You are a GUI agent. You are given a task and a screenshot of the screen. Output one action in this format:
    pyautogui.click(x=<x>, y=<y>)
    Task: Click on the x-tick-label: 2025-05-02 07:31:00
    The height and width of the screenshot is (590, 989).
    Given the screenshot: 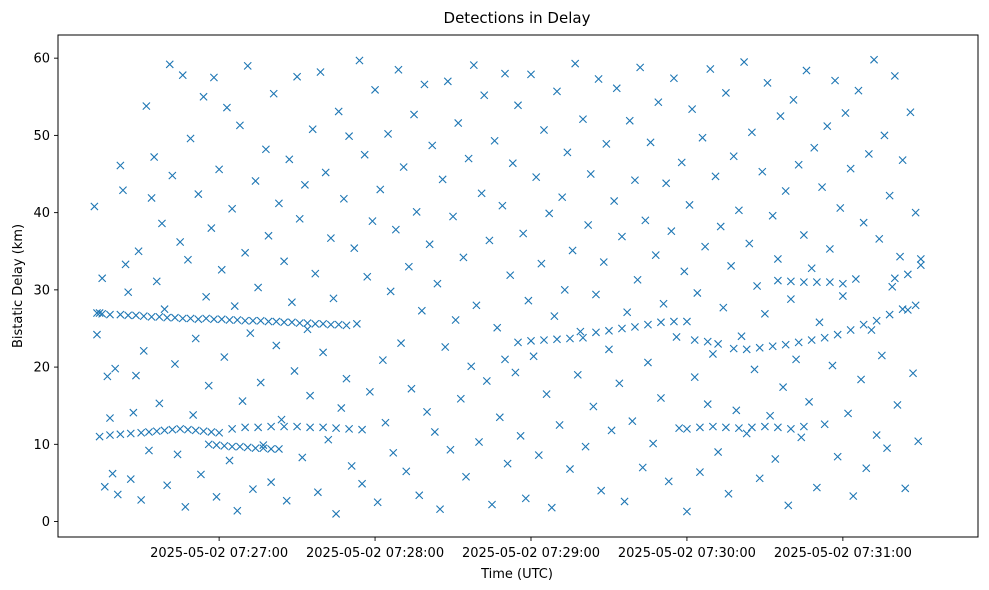 What is the action you would take?
    pyautogui.click(x=843, y=553)
    